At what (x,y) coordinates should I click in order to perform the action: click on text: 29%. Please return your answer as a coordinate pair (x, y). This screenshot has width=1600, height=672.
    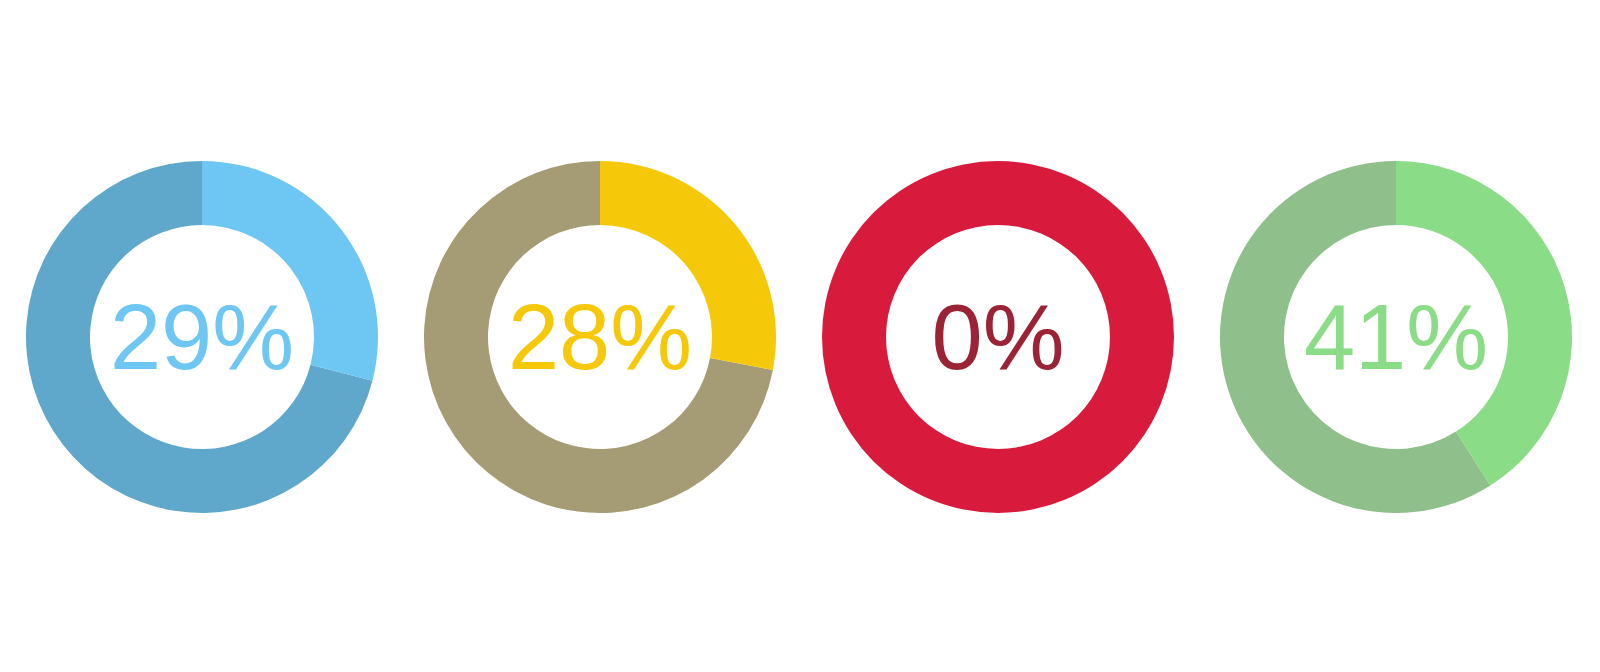
    Looking at the image, I should click on (202, 337).